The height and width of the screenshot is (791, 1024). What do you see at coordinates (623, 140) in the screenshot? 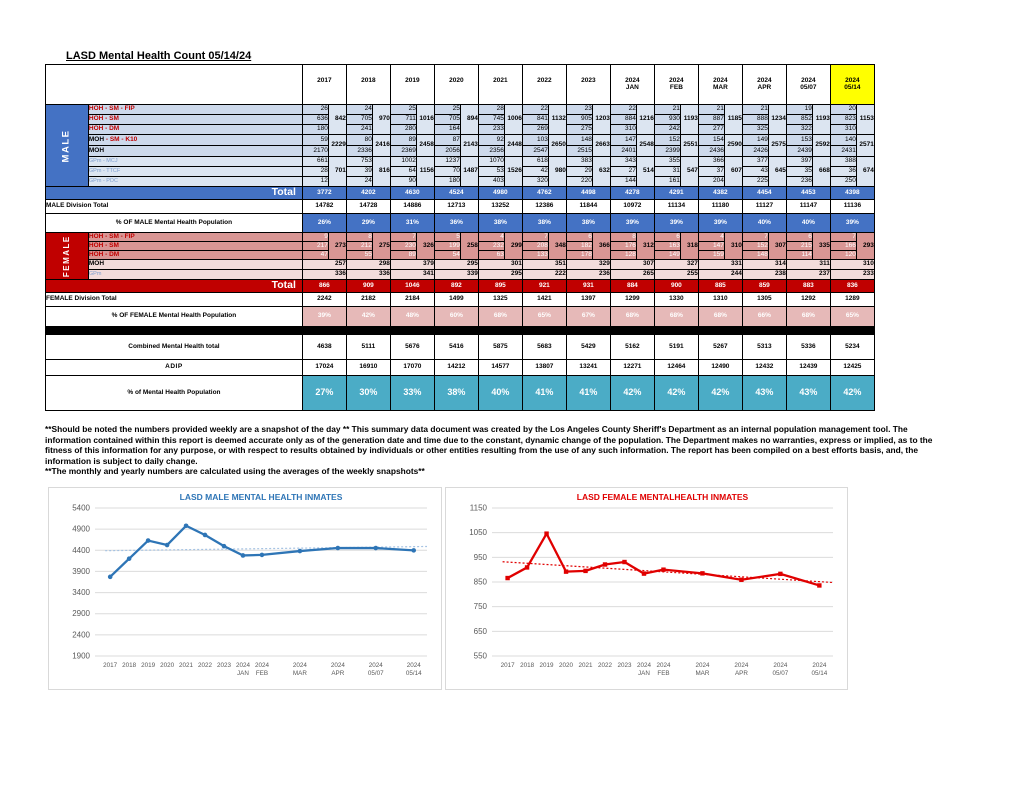
I see `table-cell: 147` at bounding box center [623, 140].